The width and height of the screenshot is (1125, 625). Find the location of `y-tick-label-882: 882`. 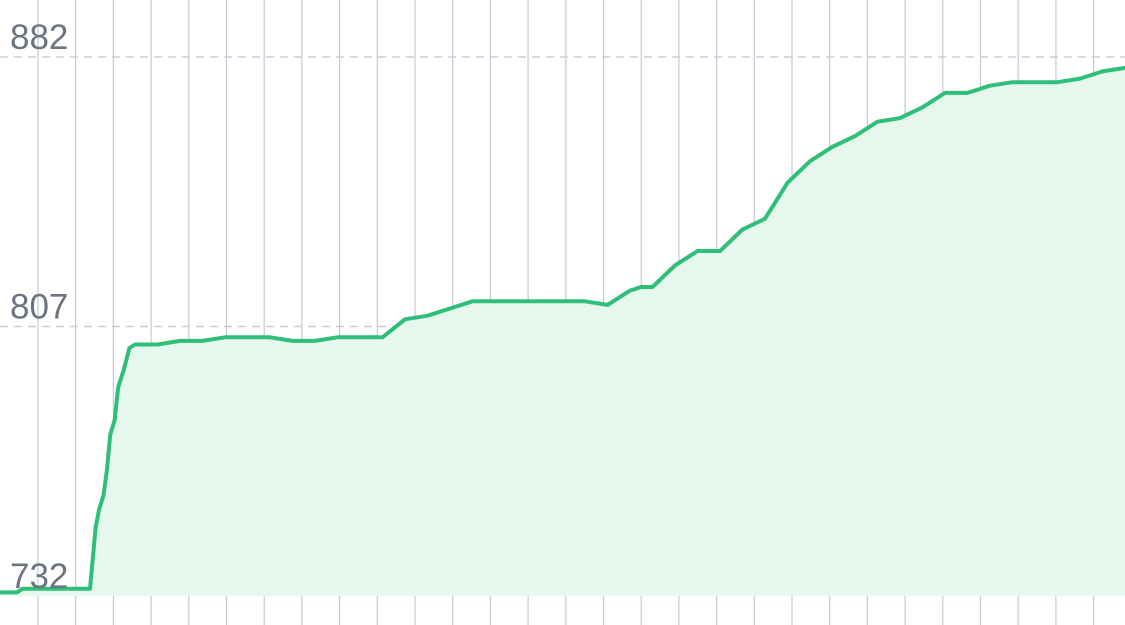

y-tick-label-882: 882 is located at coordinates (39, 37).